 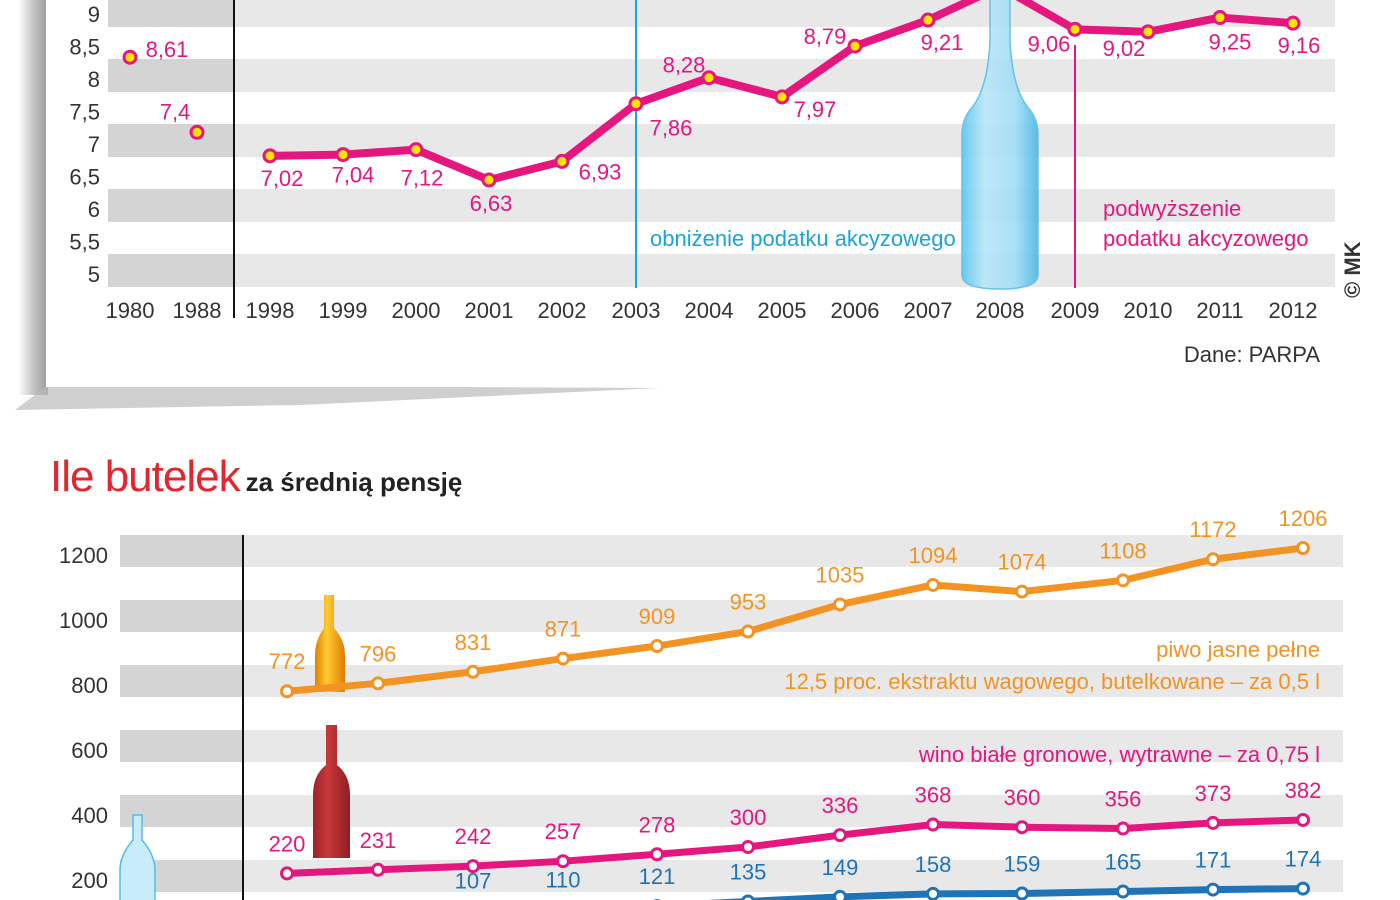 What do you see at coordinates (473, 881) in the screenshot?
I see `data-label: 107` at bounding box center [473, 881].